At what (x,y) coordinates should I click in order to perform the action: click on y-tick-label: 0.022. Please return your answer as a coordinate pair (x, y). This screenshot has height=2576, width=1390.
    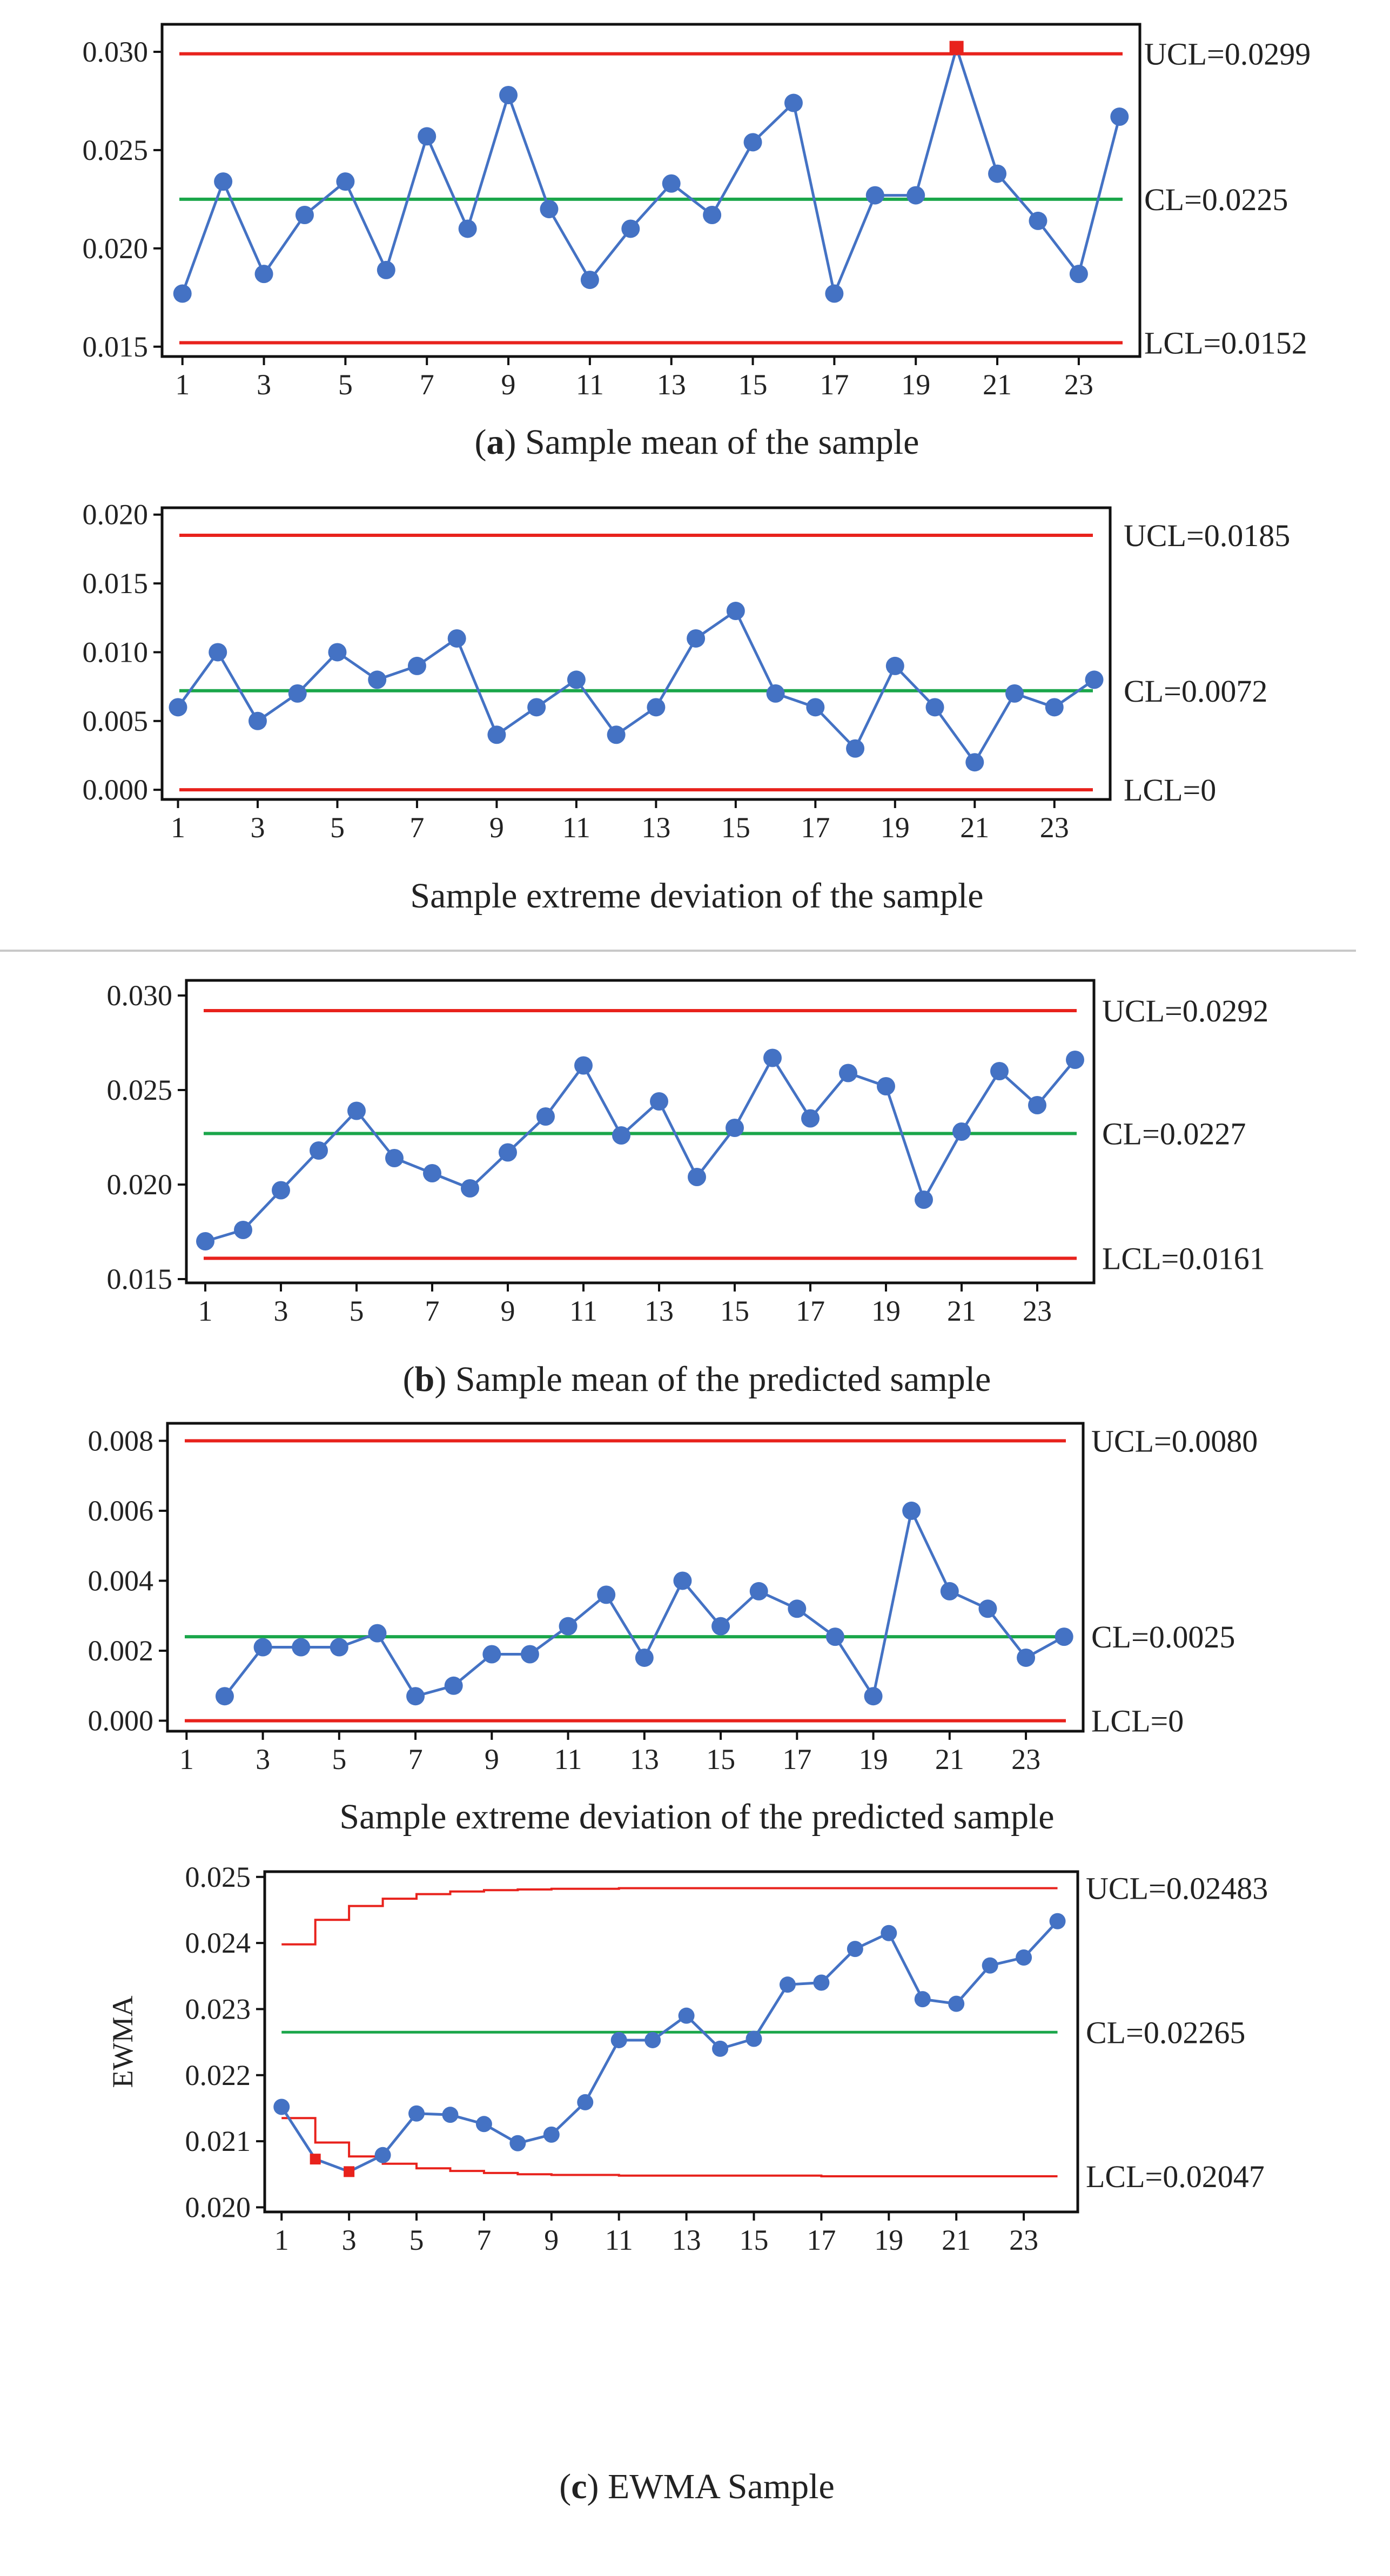
    Looking at the image, I should click on (218, 2075).